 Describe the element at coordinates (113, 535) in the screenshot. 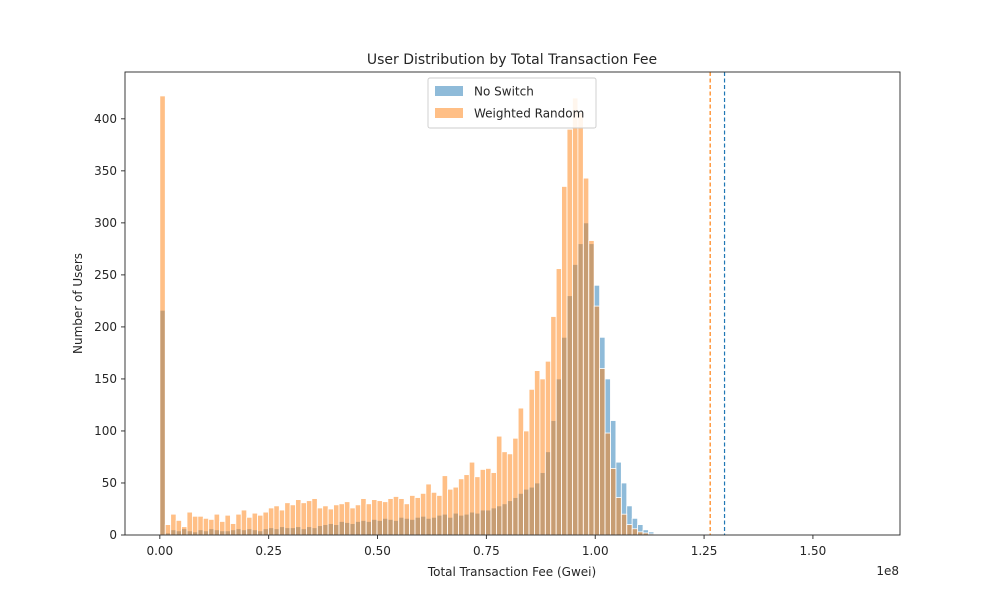

I see `y-tick-label: 0` at that location.